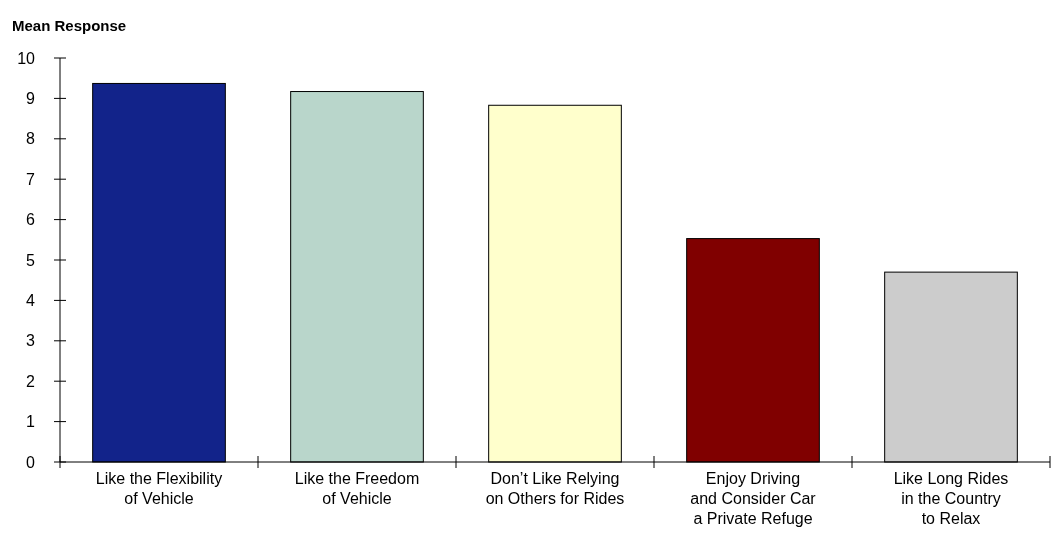 The height and width of the screenshot is (557, 1052). What do you see at coordinates (159, 488) in the screenshot?
I see `x-tick-label: Like the Flexibility of Vehicle` at bounding box center [159, 488].